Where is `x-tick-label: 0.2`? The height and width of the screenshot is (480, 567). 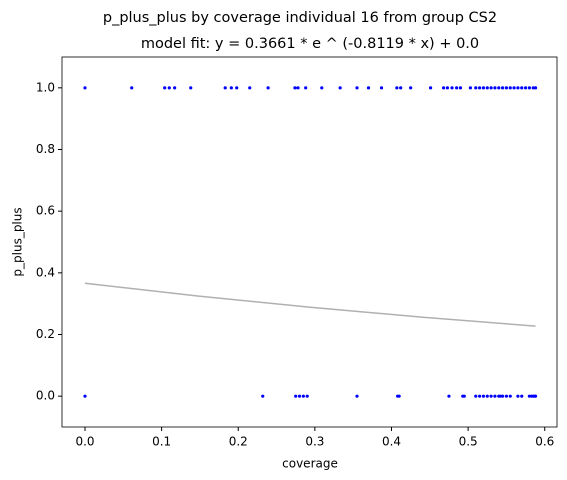 x-tick-label: 0.2 is located at coordinates (238, 442).